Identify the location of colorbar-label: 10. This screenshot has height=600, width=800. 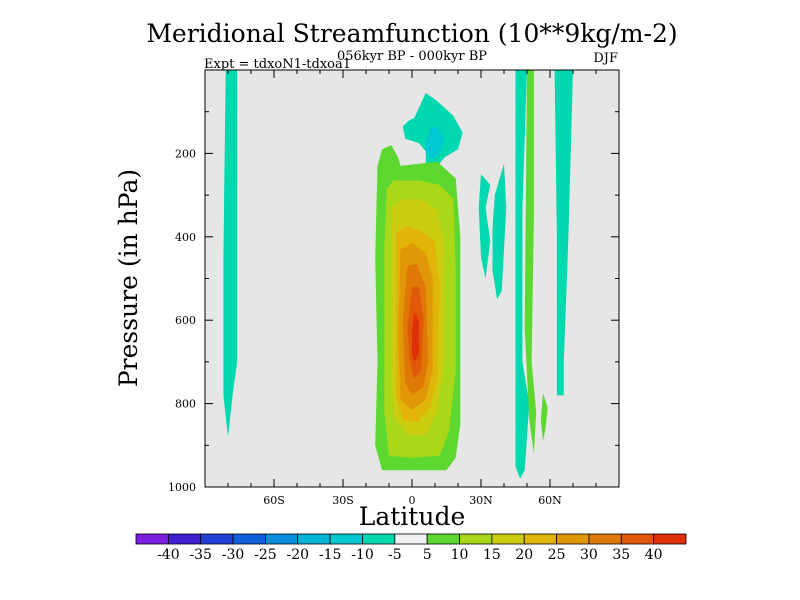
(460, 555).